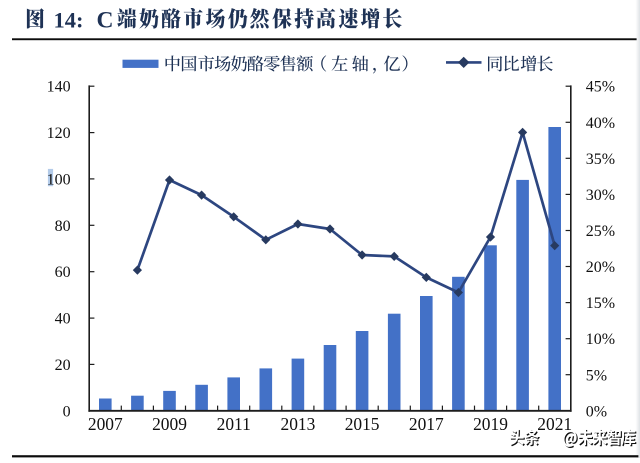  What do you see at coordinates (554, 424) in the screenshot?
I see `svg-text: 2021` at bounding box center [554, 424].